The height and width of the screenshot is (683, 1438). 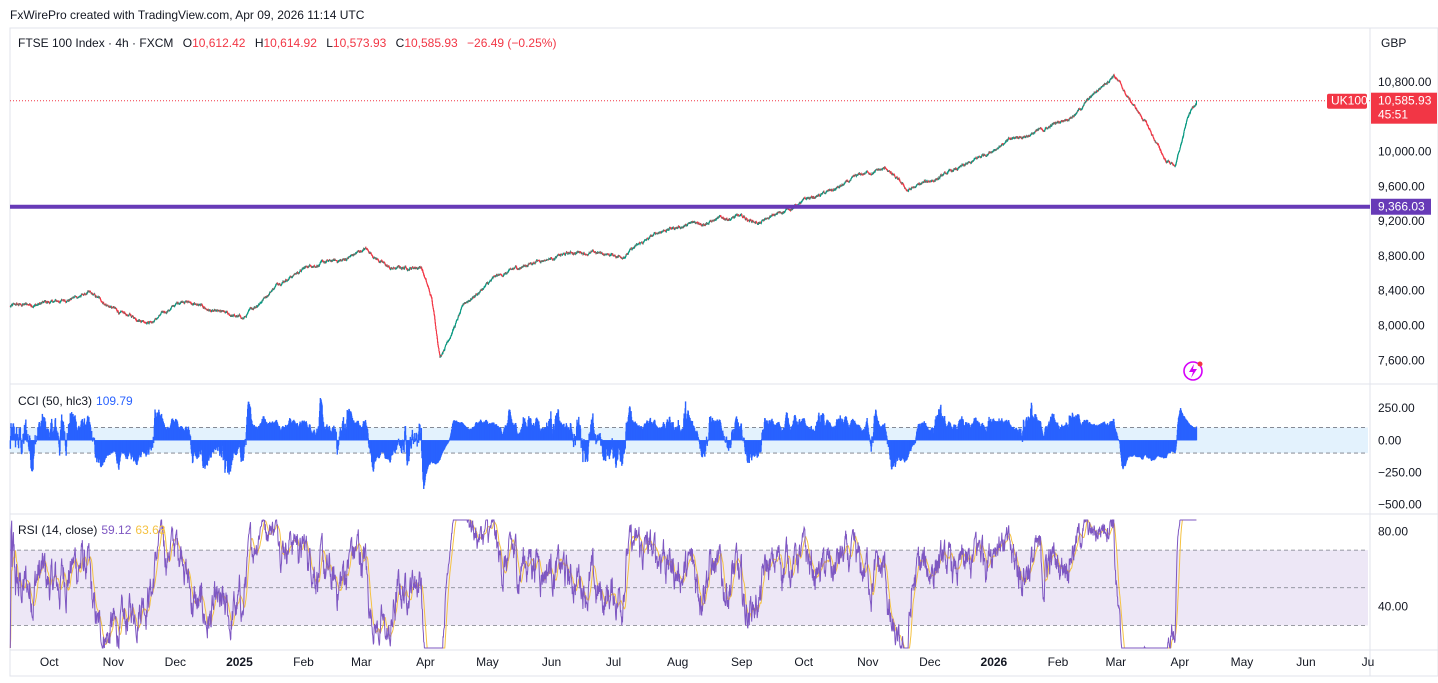 I want to click on currency-label: GBP, so click(x=1394, y=43).